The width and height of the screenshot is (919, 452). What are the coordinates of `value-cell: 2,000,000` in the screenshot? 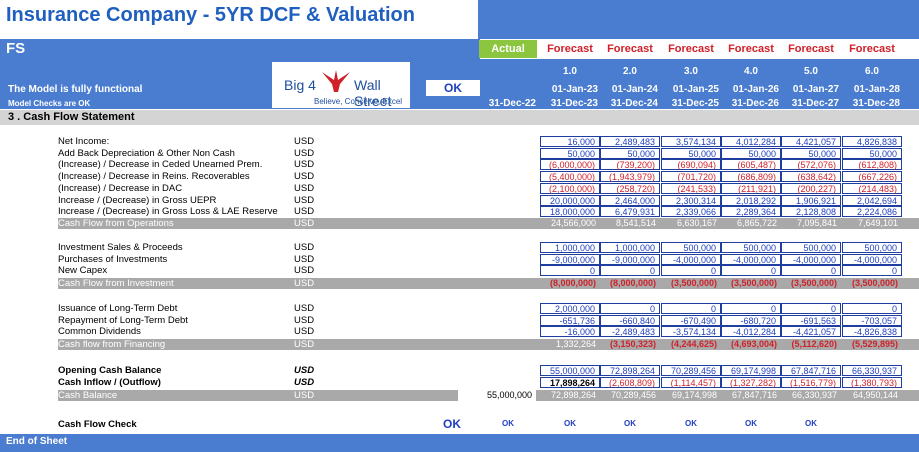 It's located at (570, 308).